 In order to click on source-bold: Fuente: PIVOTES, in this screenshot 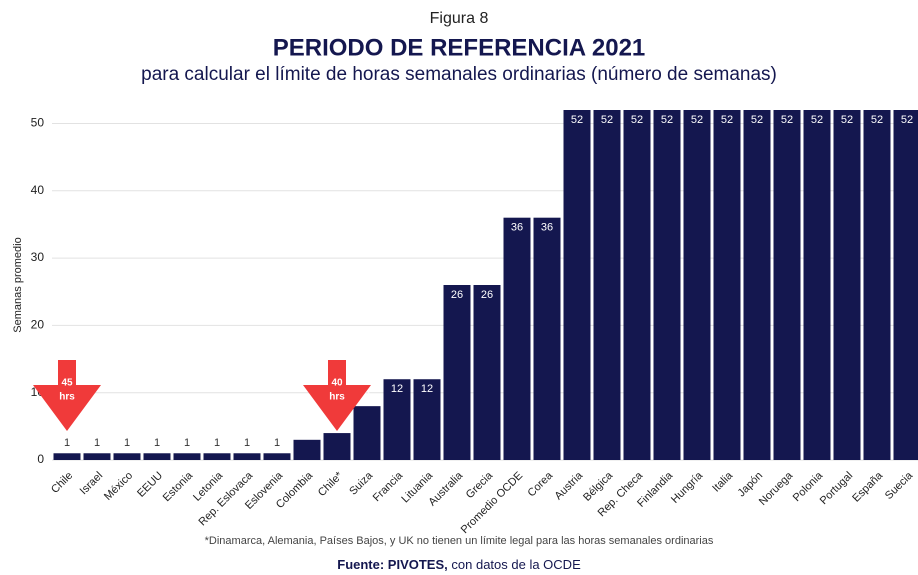, I will do `click(392, 564)`.